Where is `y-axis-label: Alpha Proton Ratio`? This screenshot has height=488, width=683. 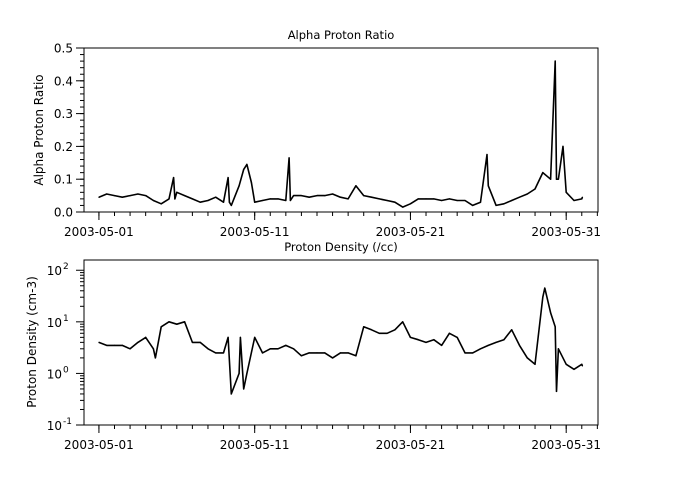 y-axis-label: Alpha Proton Ratio is located at coordinates (39, 129).